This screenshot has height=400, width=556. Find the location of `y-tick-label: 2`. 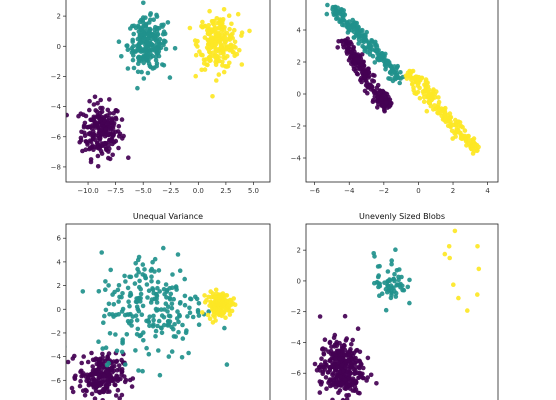

y-tick-label: 2 is located at coordinates (59, 17).